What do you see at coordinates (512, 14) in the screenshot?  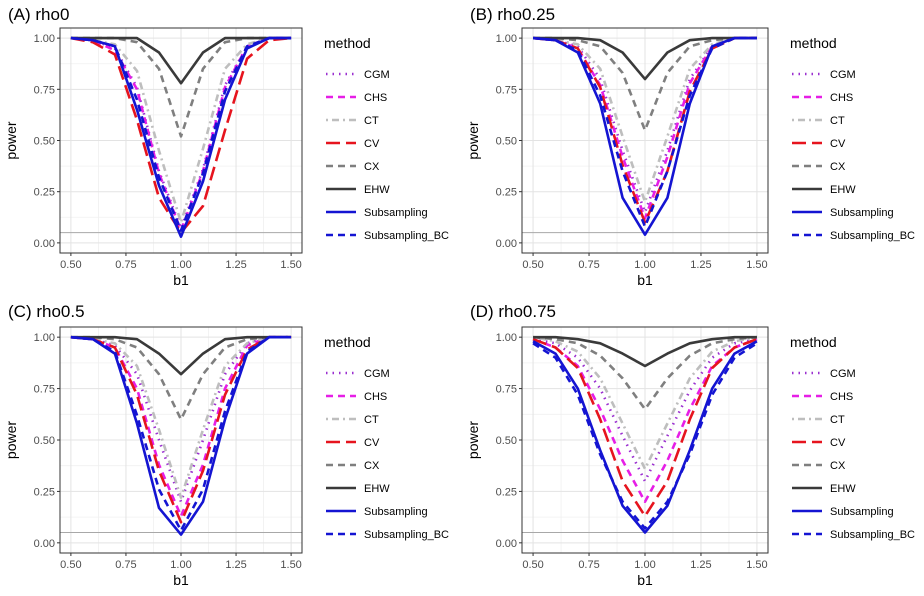 I see `panel-title: (B) rho0.25` at bounding box center [512, 14].